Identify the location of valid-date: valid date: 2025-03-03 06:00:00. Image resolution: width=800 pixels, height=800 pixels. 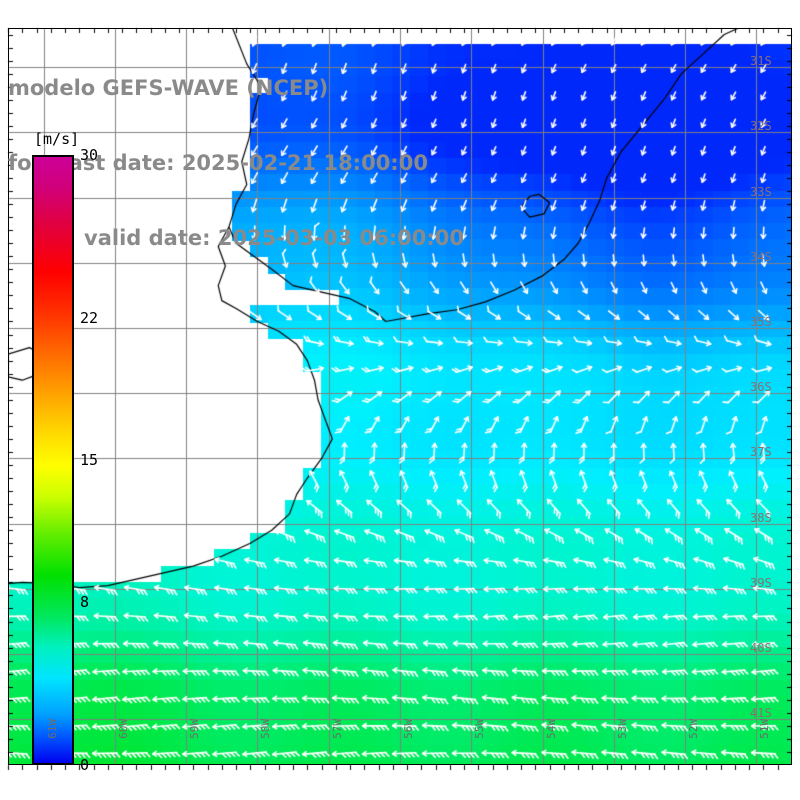
(274, 238).